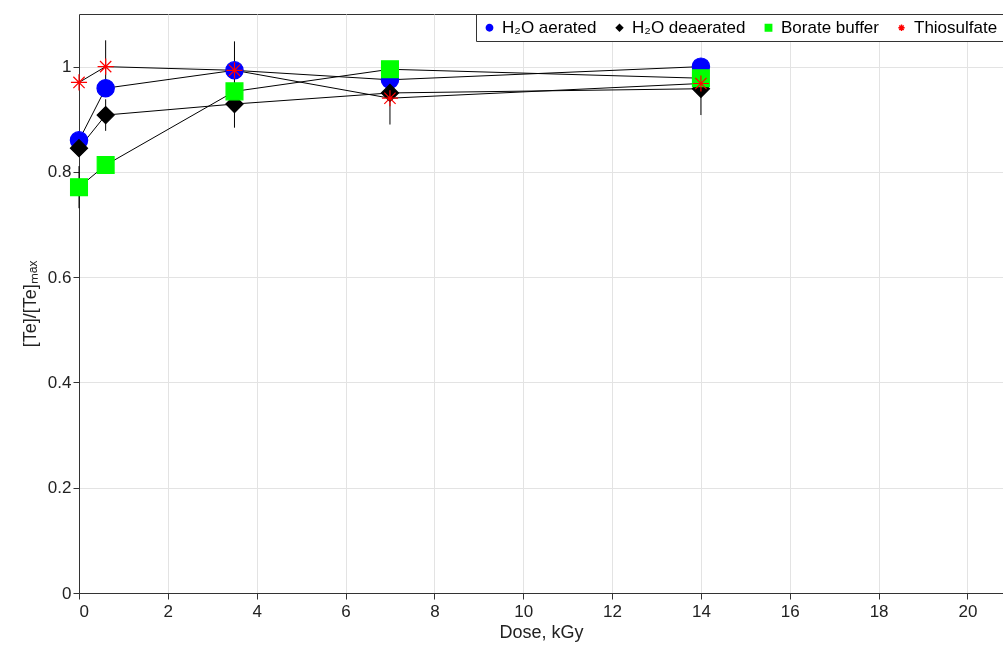  What do you see at coordinates (830, 27) in the screenshot?
I see `legend-label: Borate buffer` at bounding box center [830, 27].